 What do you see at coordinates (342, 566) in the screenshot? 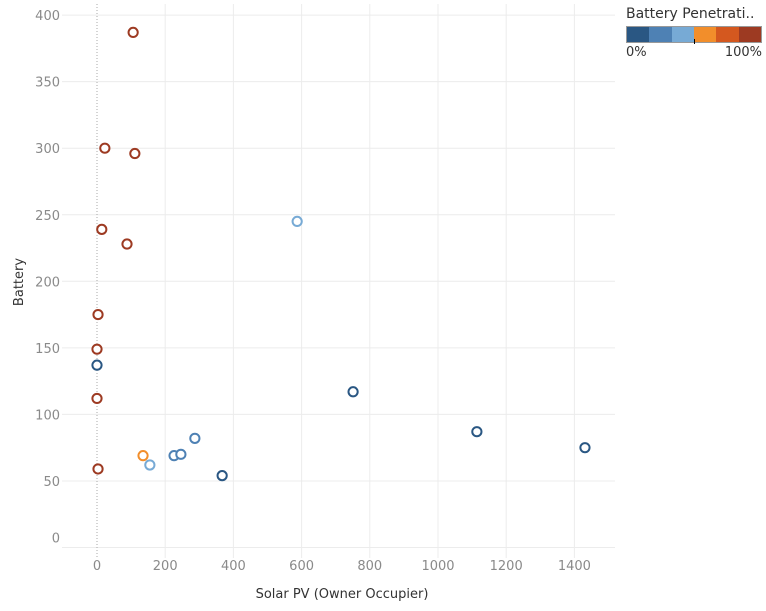
I see `x-tick-labels: 0 200 400 600 800 1000 1200 1400` at bounding box center [342, 566].